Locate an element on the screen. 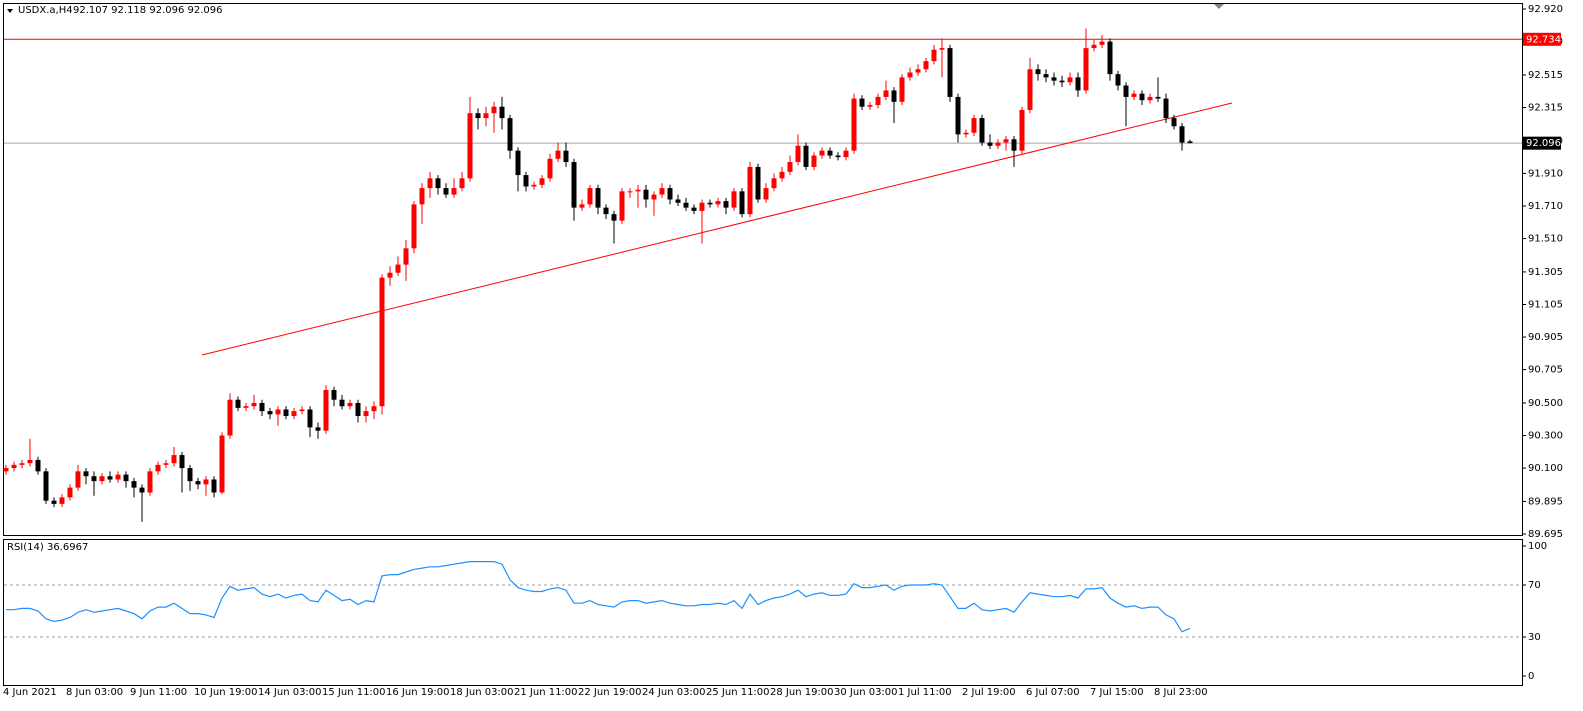 Image resolution: width=1583 pixels, height=711 pixels. price-label: 92.734 is located at coordinates (1543, 39).